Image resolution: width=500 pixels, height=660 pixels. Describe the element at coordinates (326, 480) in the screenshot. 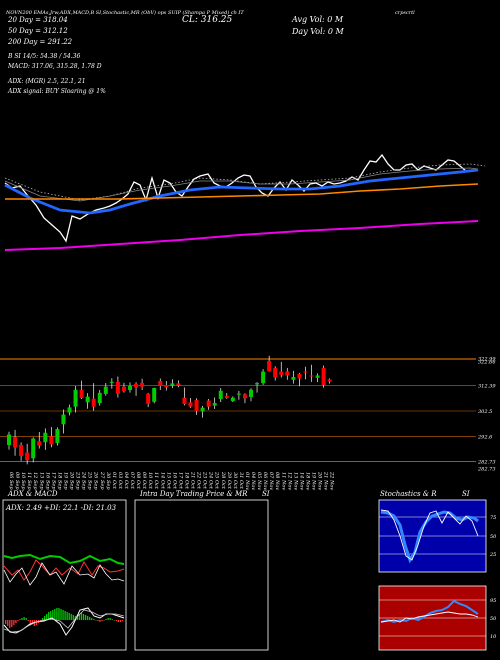

I see `date-tick-label: 21 Nov` at that location.